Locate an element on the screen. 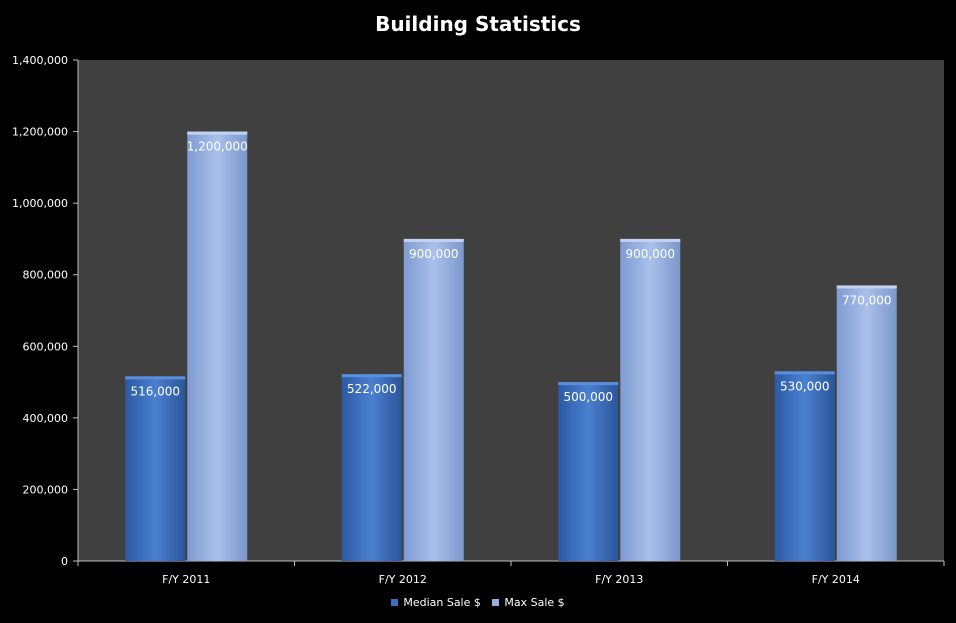 Image resolution: width=956 pixels, height=623 pixels. y-tick-label: 1,200,000 is located at coordinates (40, 132).